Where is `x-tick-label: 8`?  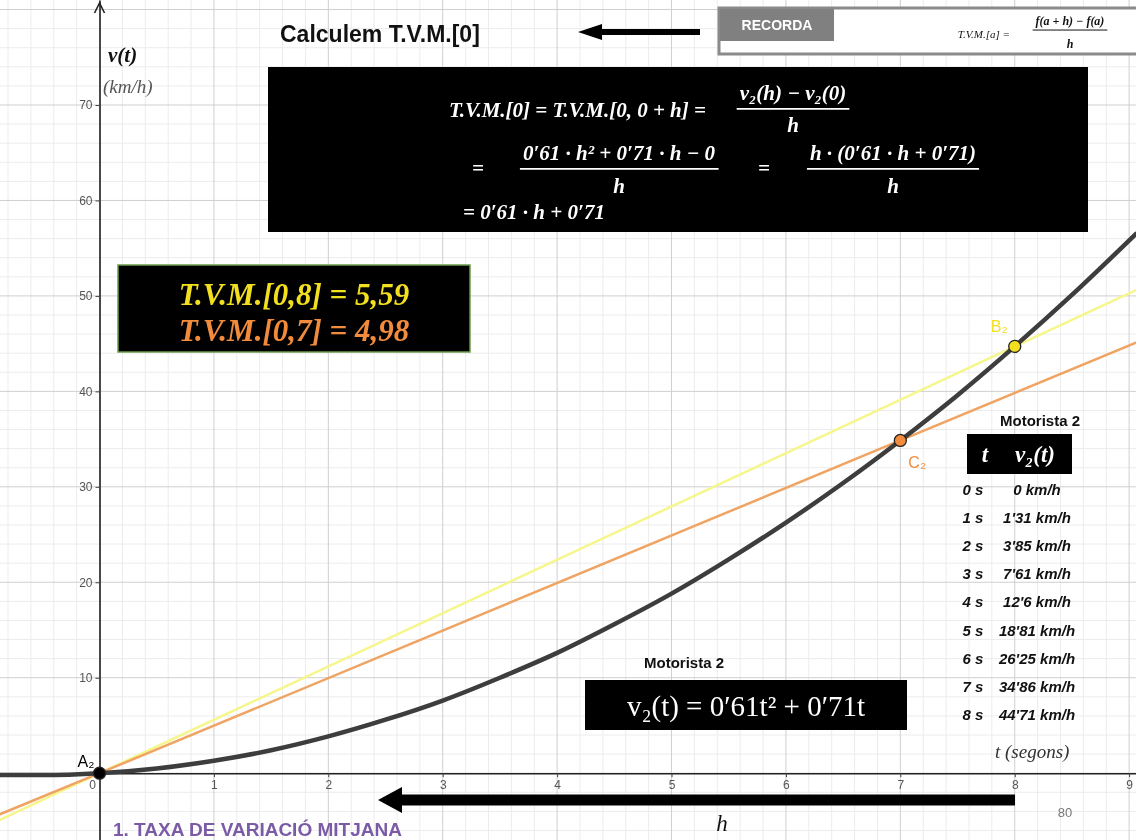
x-tick-label: 8 is located at coordinates (1015, 784).